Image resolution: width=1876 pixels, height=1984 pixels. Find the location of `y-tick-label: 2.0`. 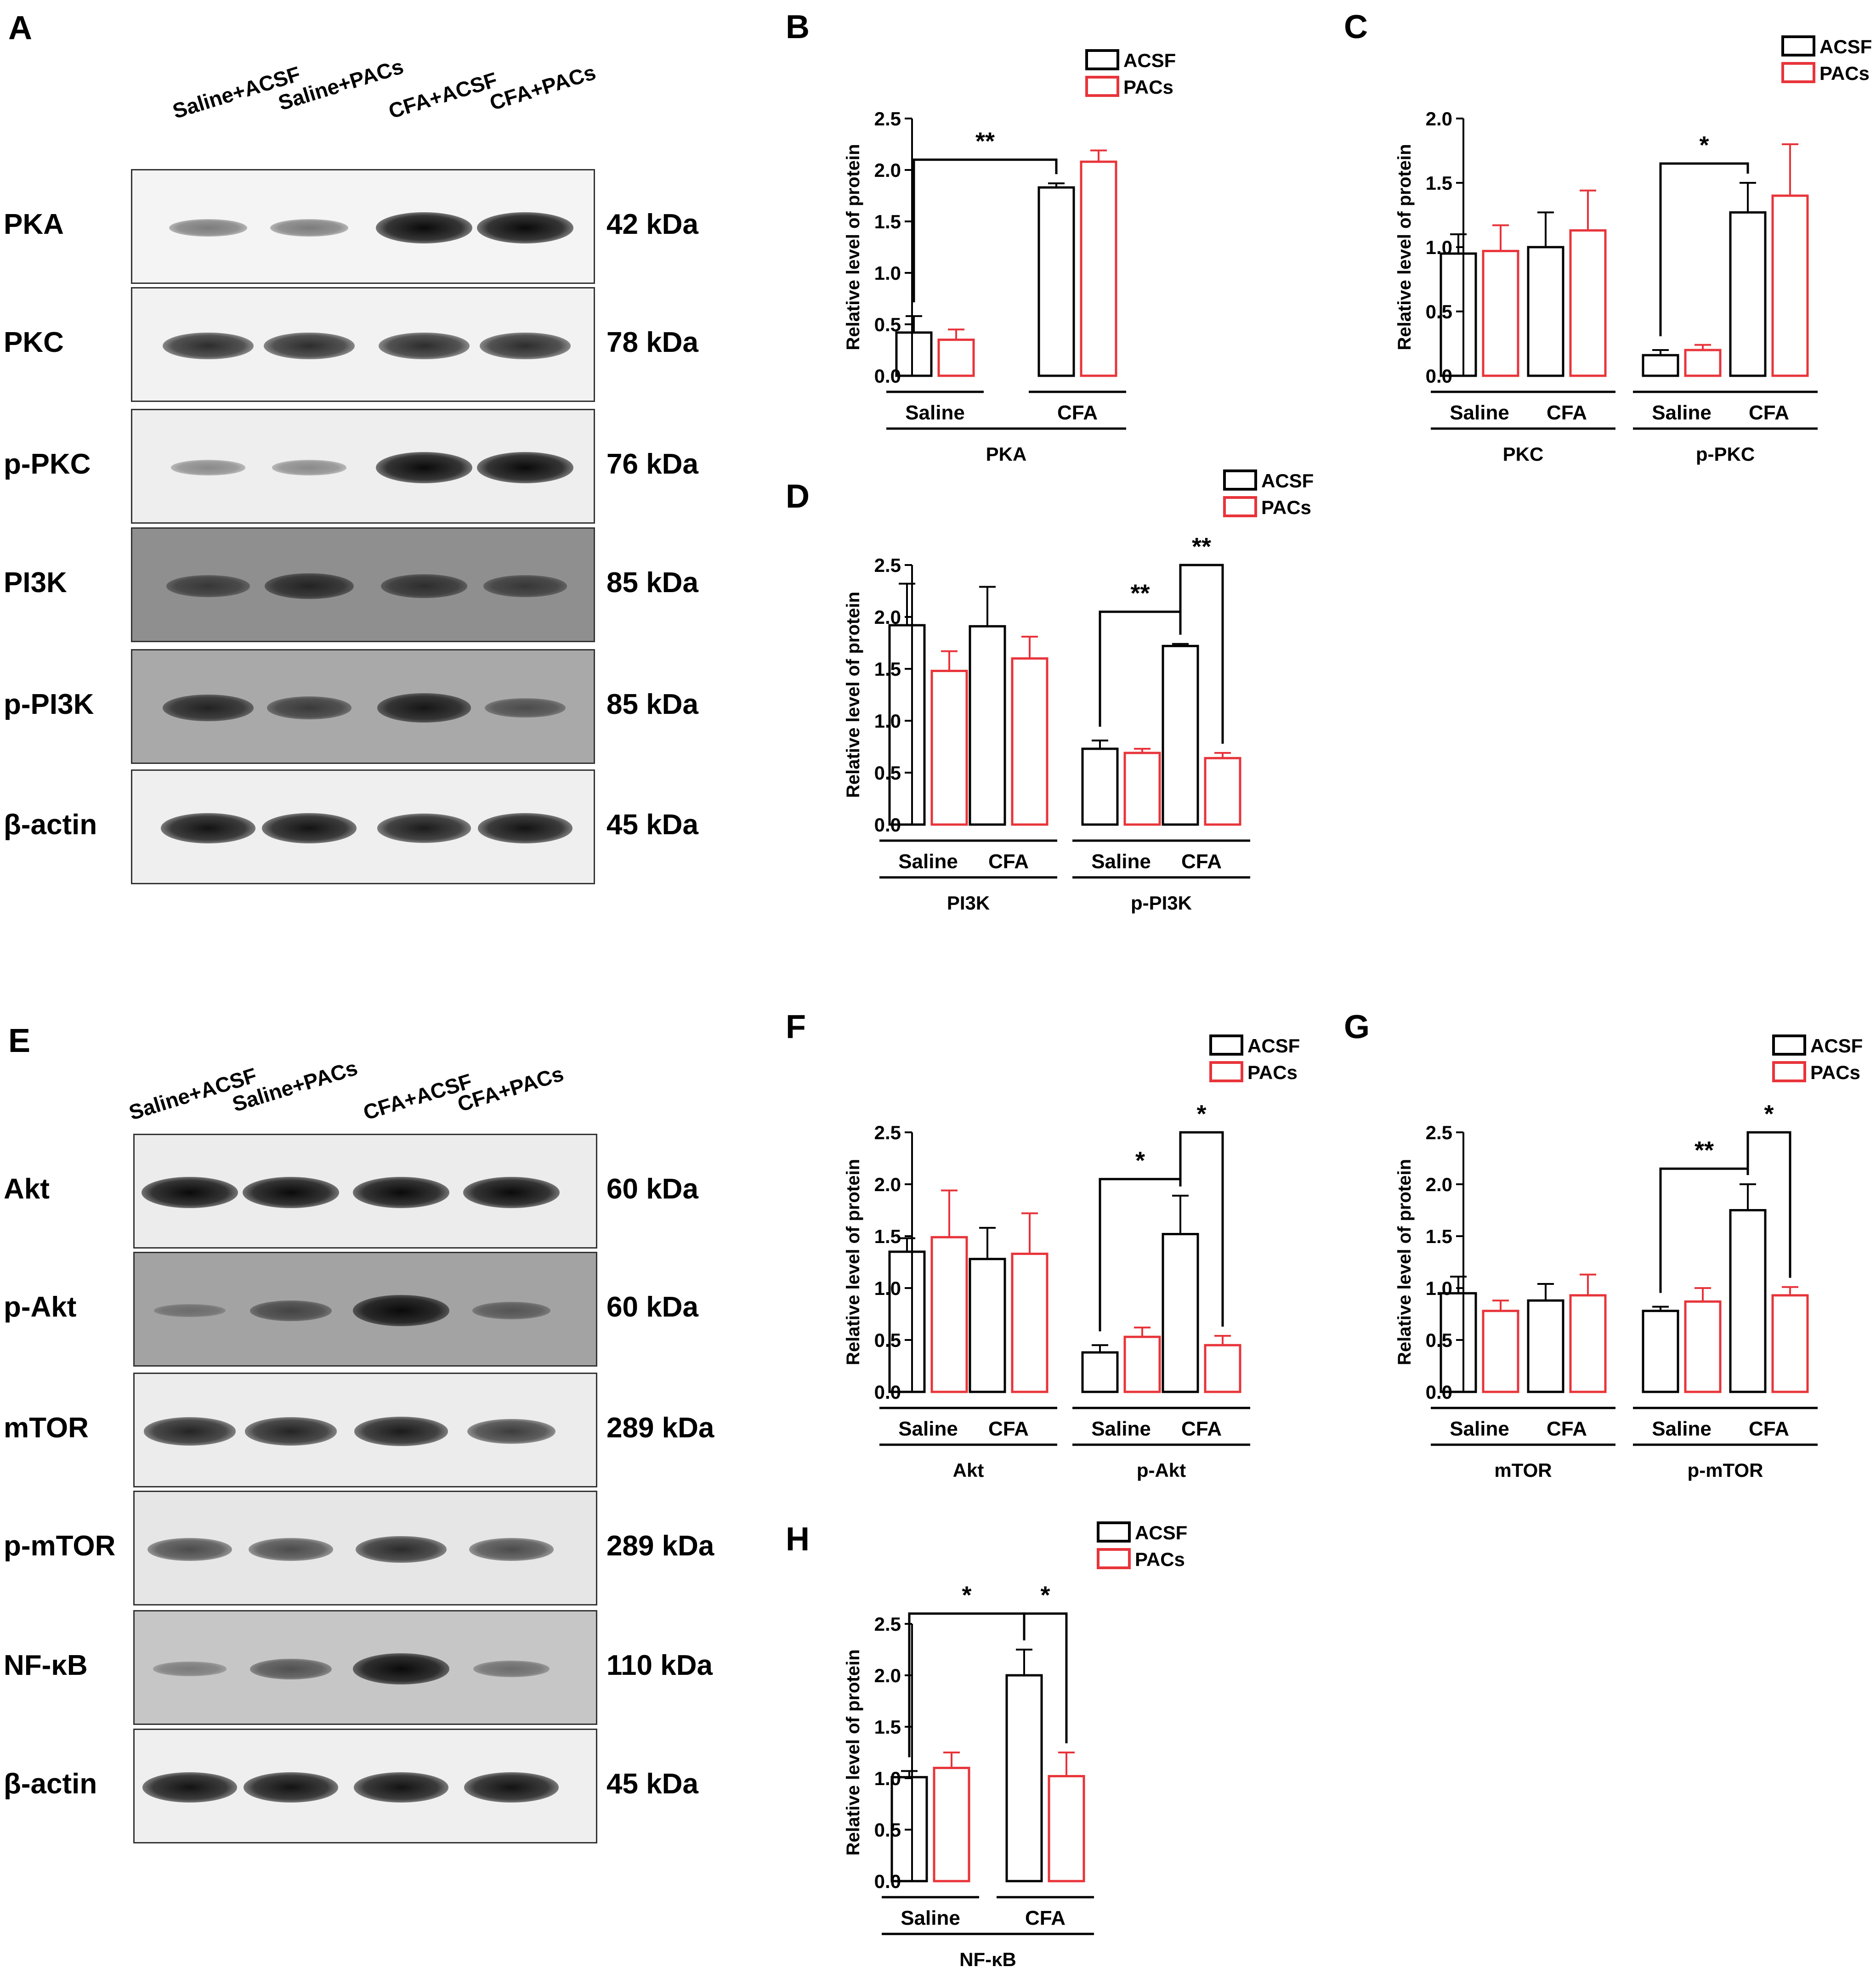

y-tick-label: 2.0 is located at coordinates (887, 170).